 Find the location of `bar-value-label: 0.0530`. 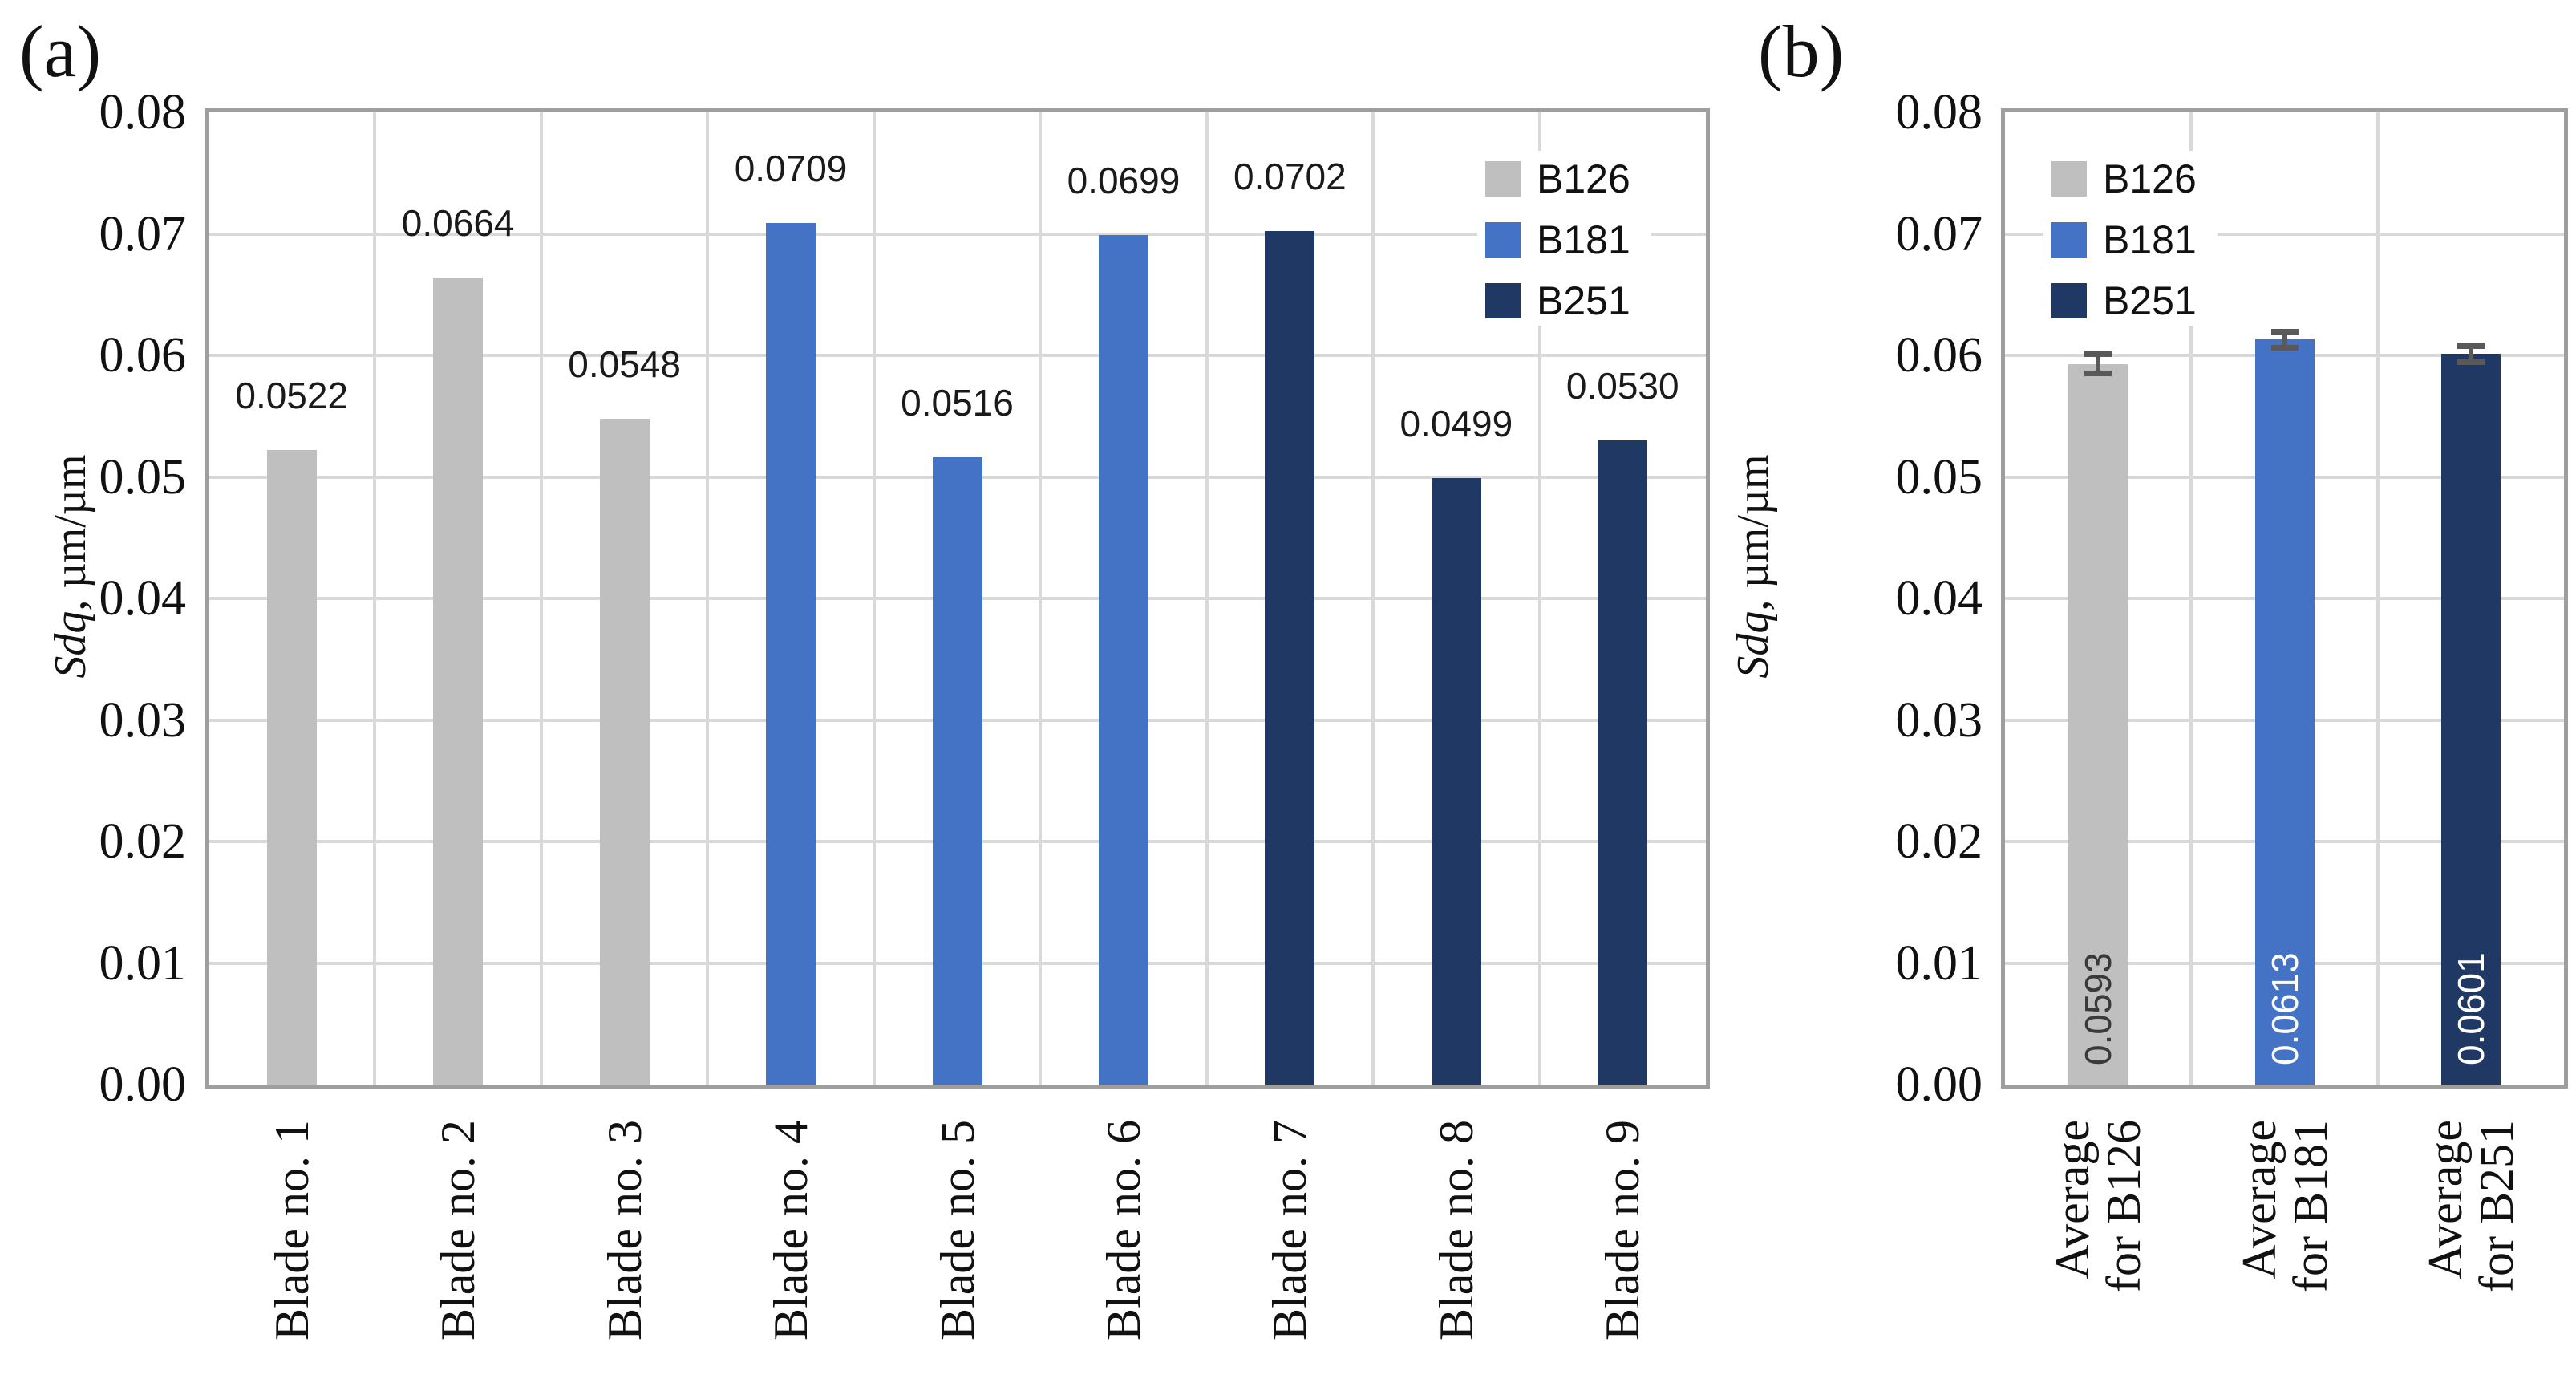

bar-value-label: 0.0530 is located at coordinates (1622, 386).